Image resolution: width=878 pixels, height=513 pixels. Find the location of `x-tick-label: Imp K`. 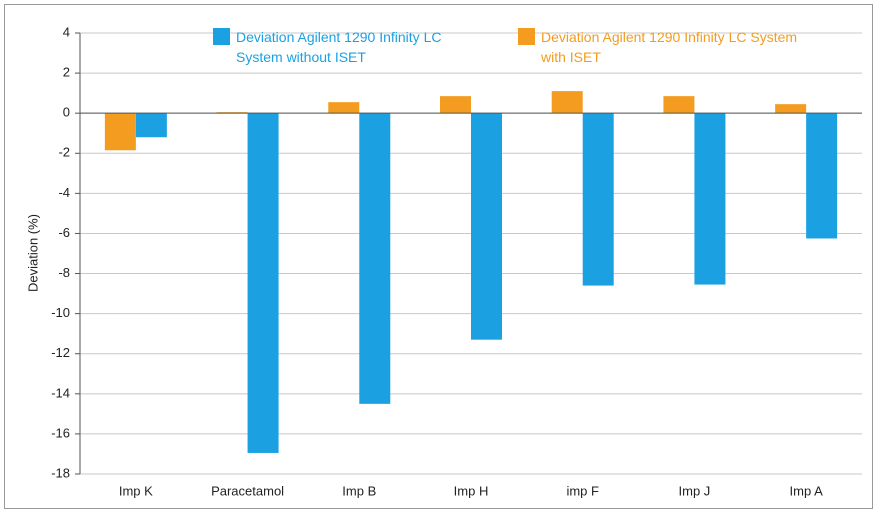

x-tick-label: Imp K is located at coordinates (136, 490).